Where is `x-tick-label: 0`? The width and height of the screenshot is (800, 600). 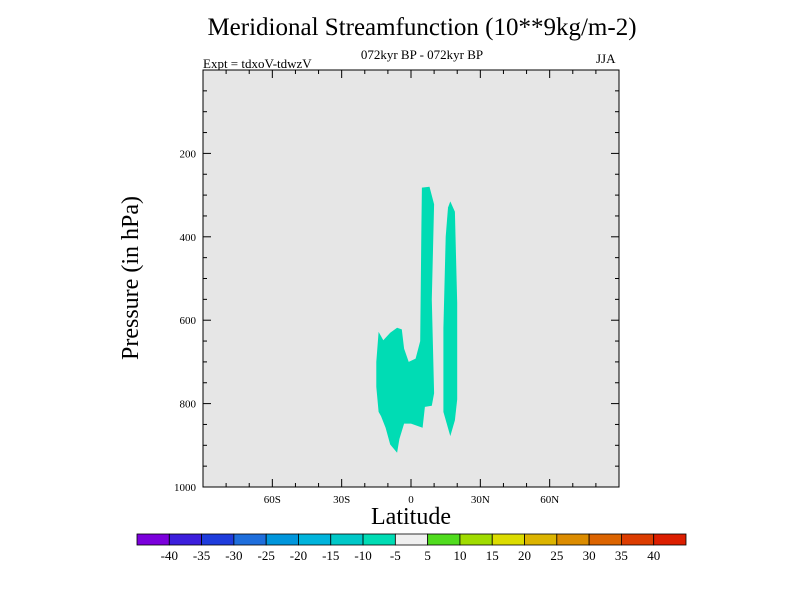 x-tick-label: 0 is located at coordinates (411, 500).